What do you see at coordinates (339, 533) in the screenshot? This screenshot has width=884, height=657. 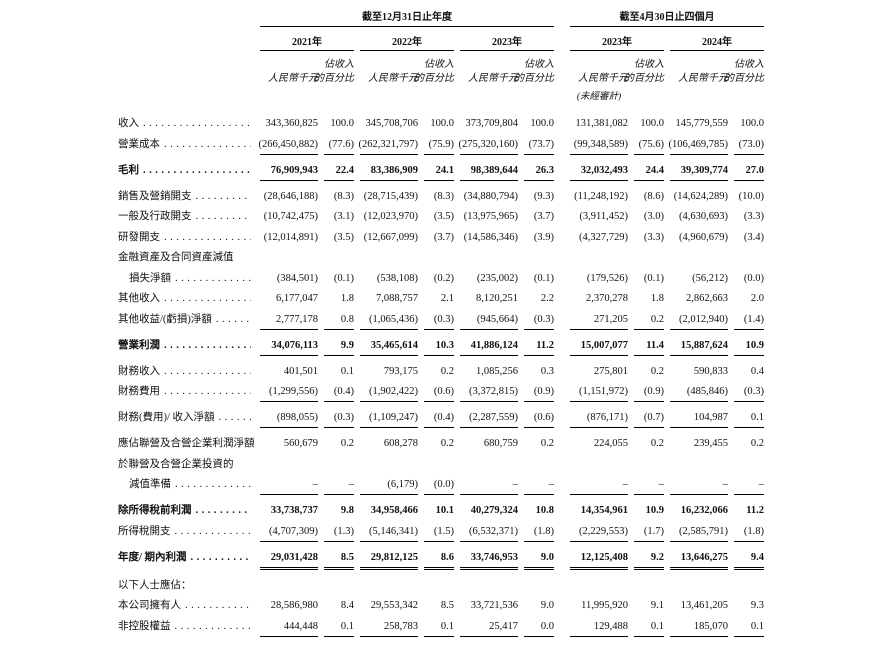 I see `pct-cell: (1.3)` at bounding box center [339, 533].